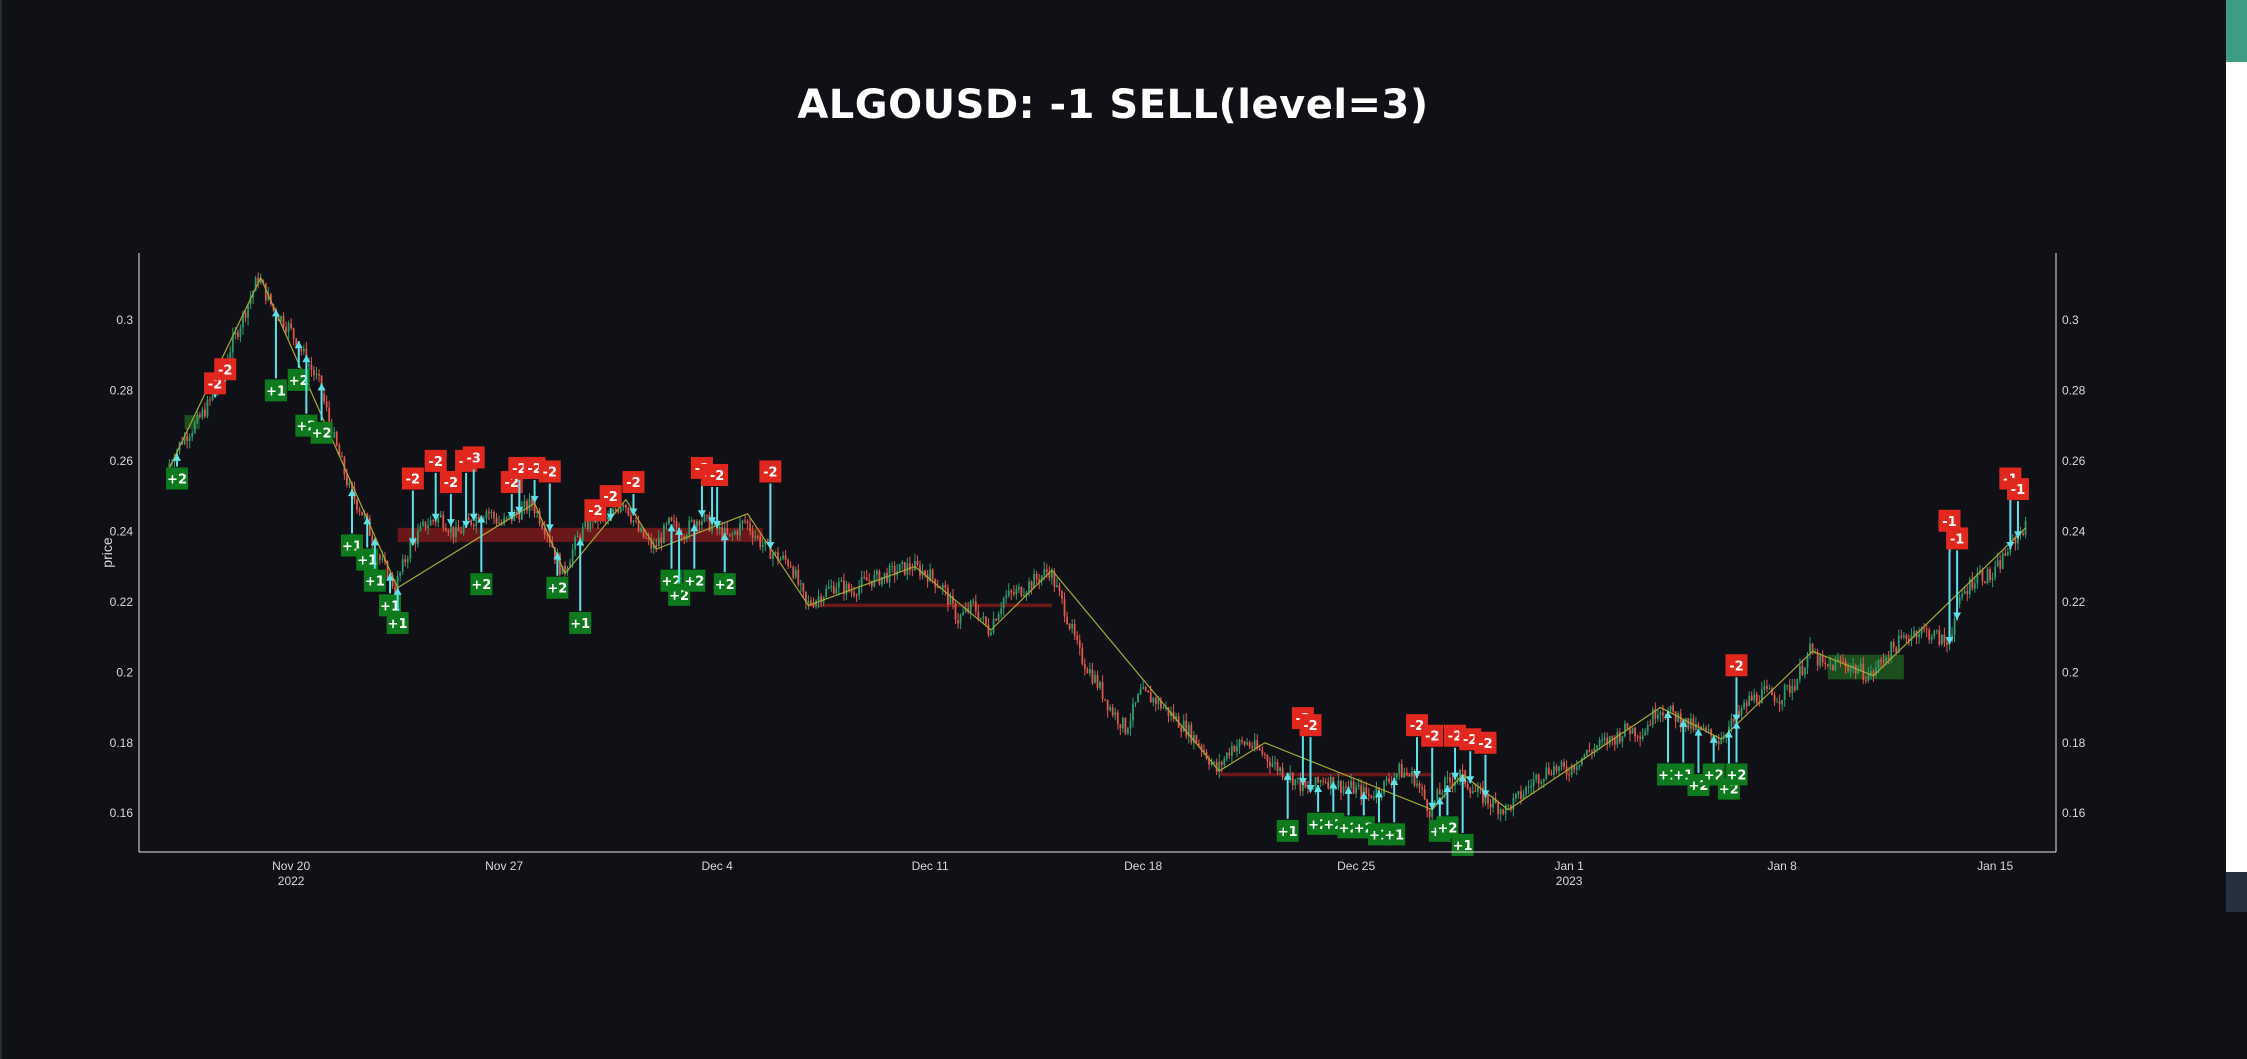  I want to click on scrollbar-thumb, so click(2236, 31).